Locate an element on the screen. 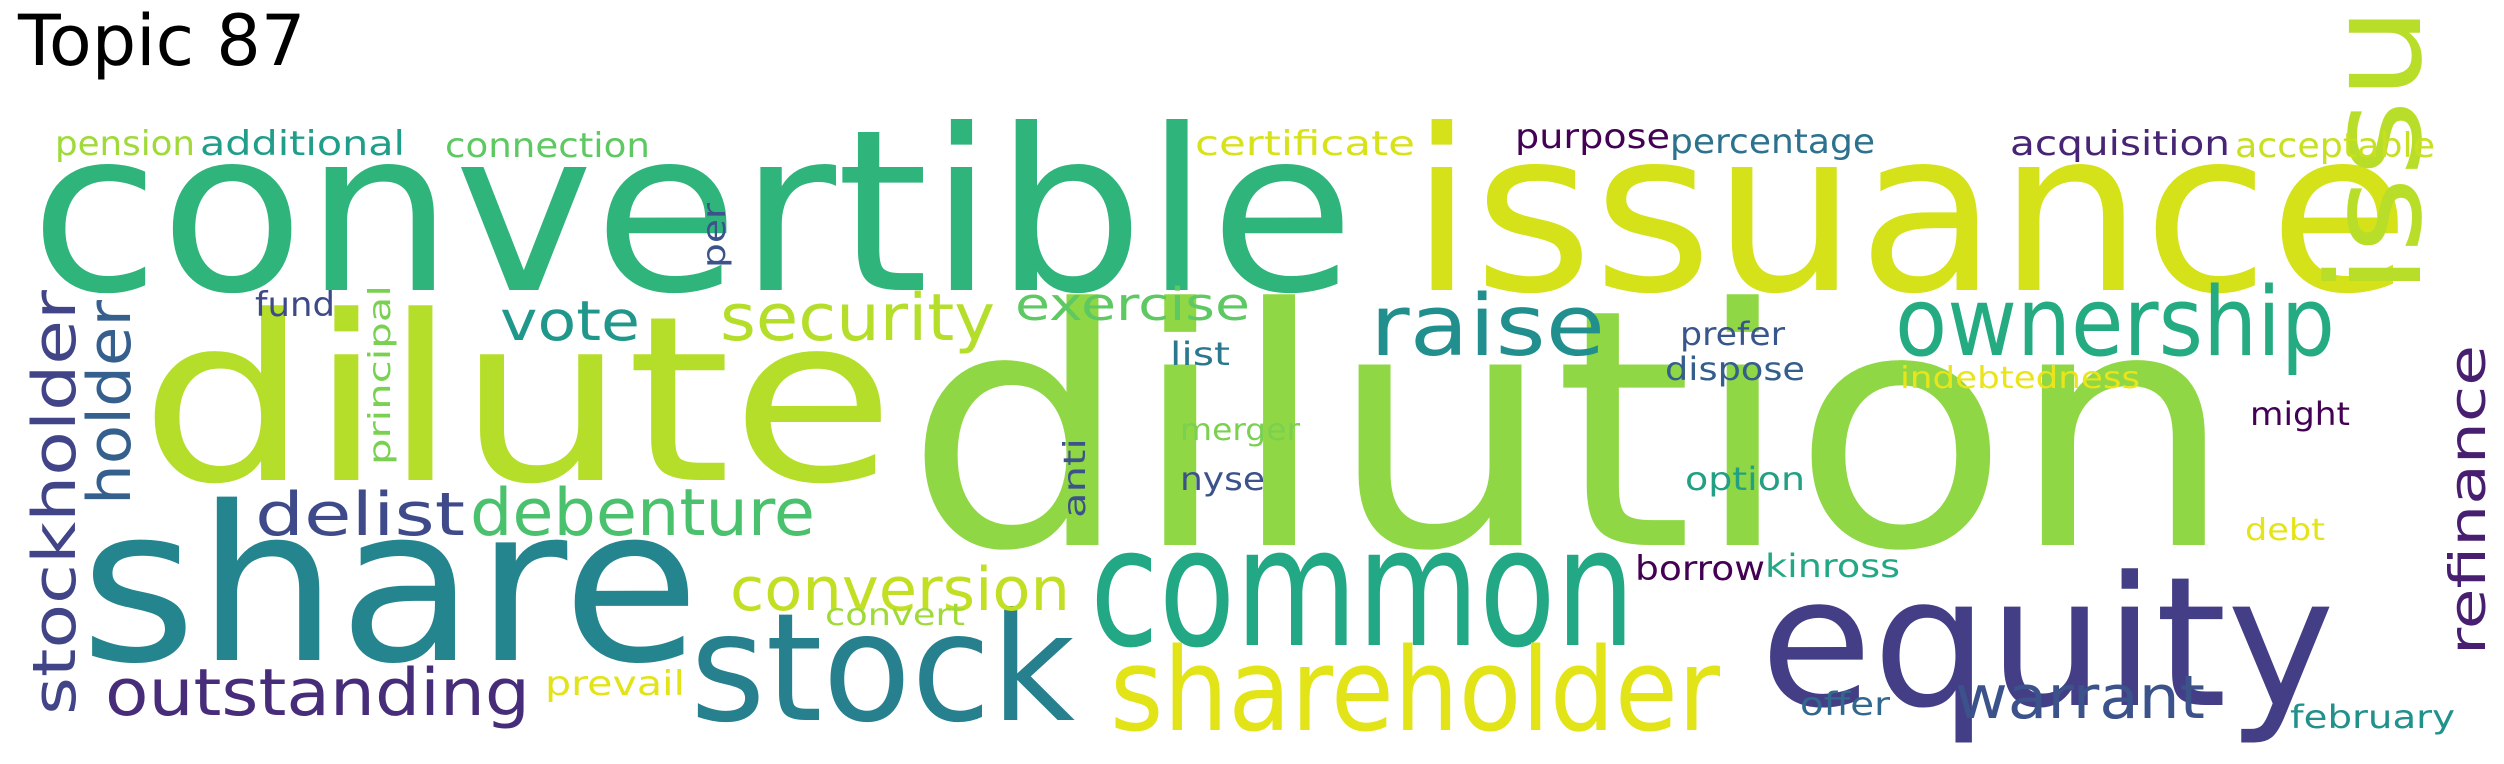 The height and width of the screenshot is (764, 2504). word-dispose: dispose is located at coordinates (1735, 369).